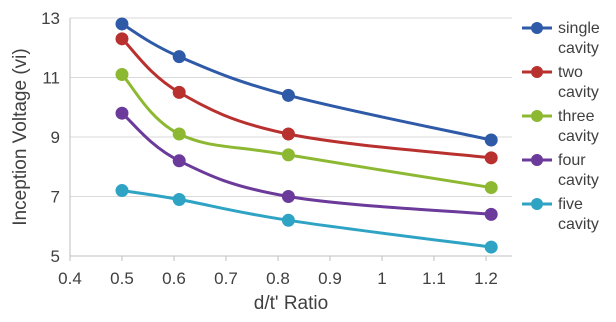 Image resolution: width=616 pixels, height=322 pixels. I want to click on y-tick-label: 13, so click(50, 18).